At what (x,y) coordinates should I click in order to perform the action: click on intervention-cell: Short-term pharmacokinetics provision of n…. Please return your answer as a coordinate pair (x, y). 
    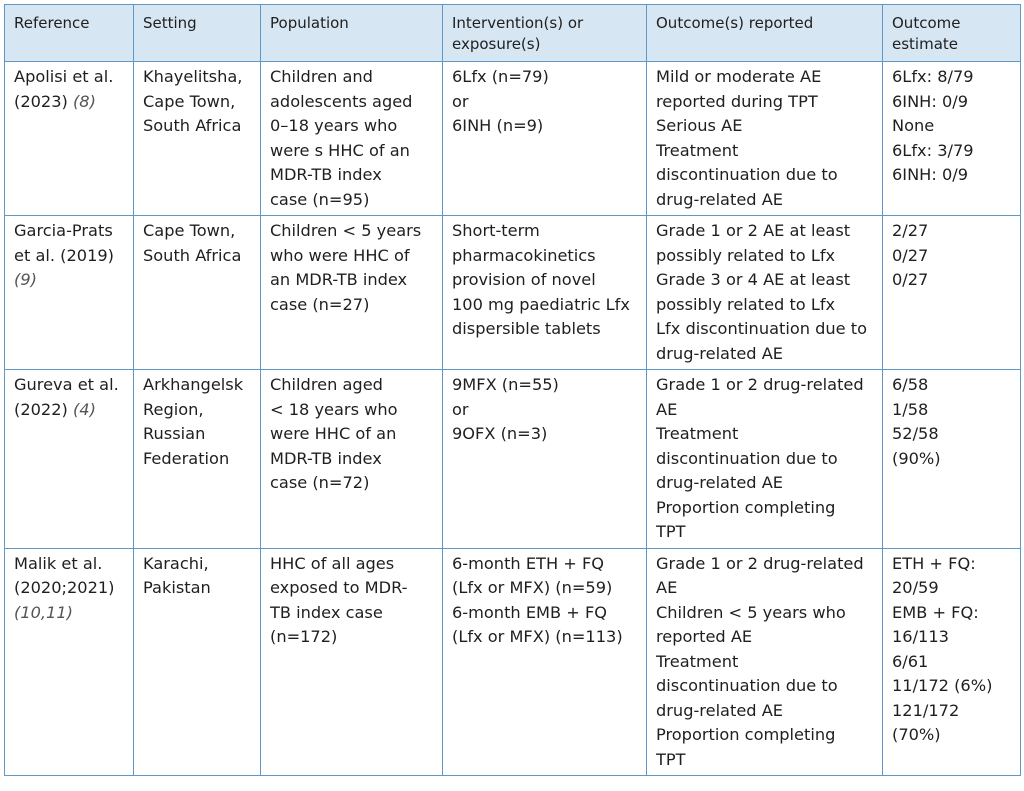
    Looking at the image, I should click on (544, 292).